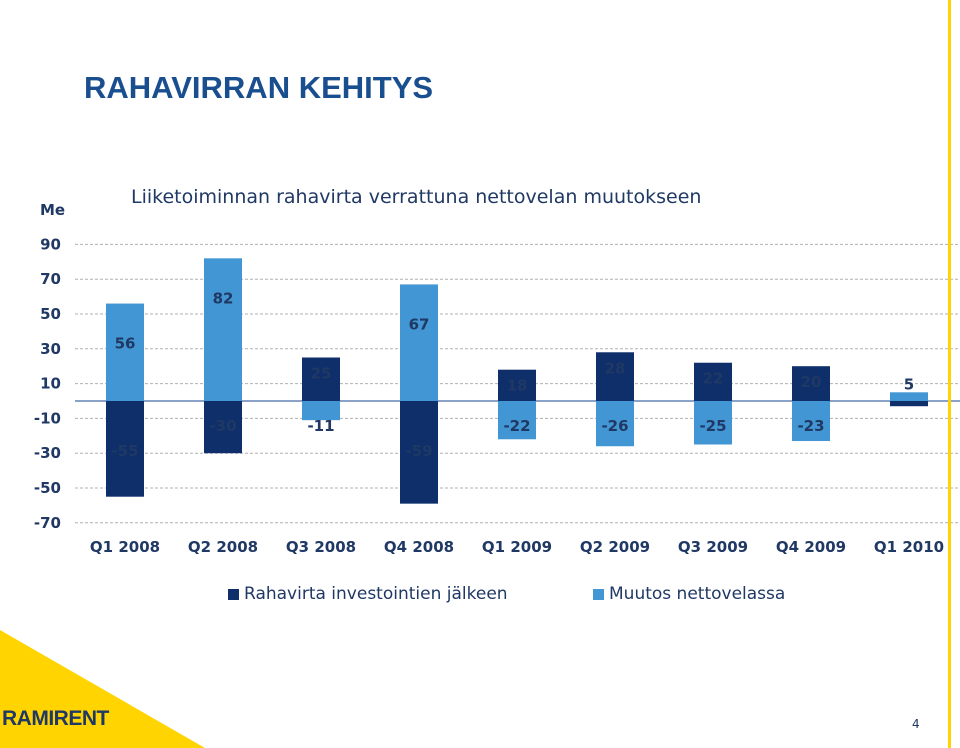  What do you see at coordinates (376, 594) in the screenshot?
I see `legend-label-cashflow: Rahavirta investointien jälkeen` at bounding box center [376, 594].